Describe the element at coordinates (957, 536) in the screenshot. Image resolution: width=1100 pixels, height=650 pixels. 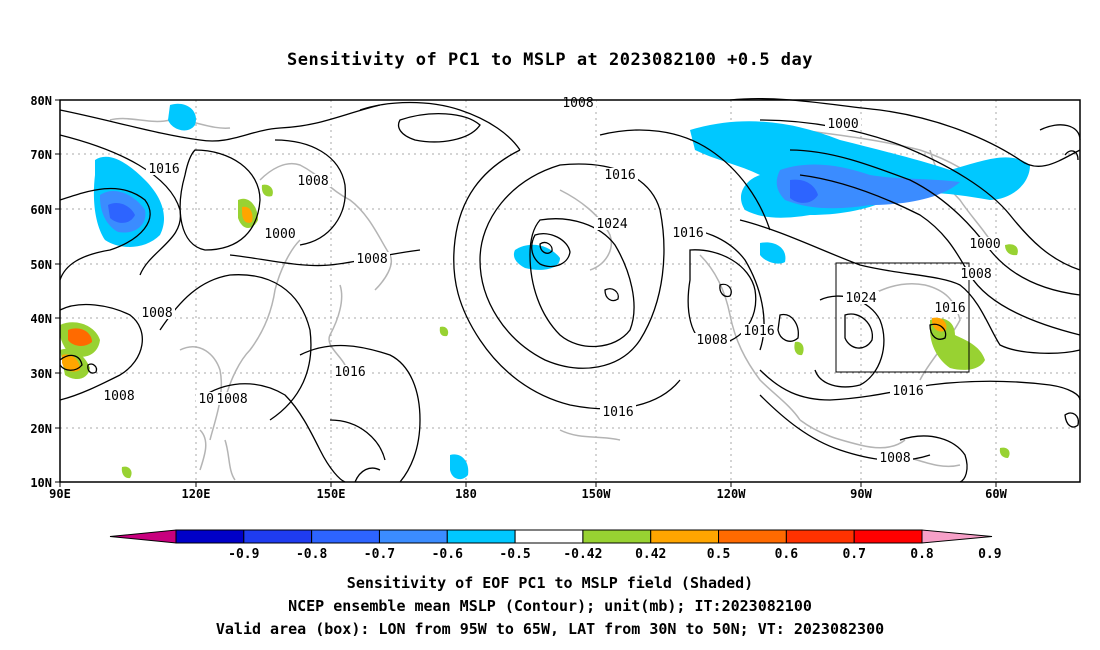
I see `colorbar-triangle-high` at that location.